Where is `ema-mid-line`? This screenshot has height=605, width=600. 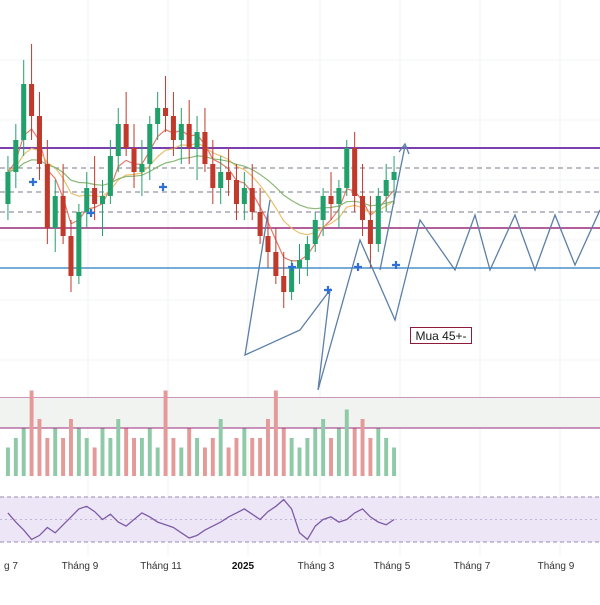 ema-mid-line is located at coordinates (201, 189).